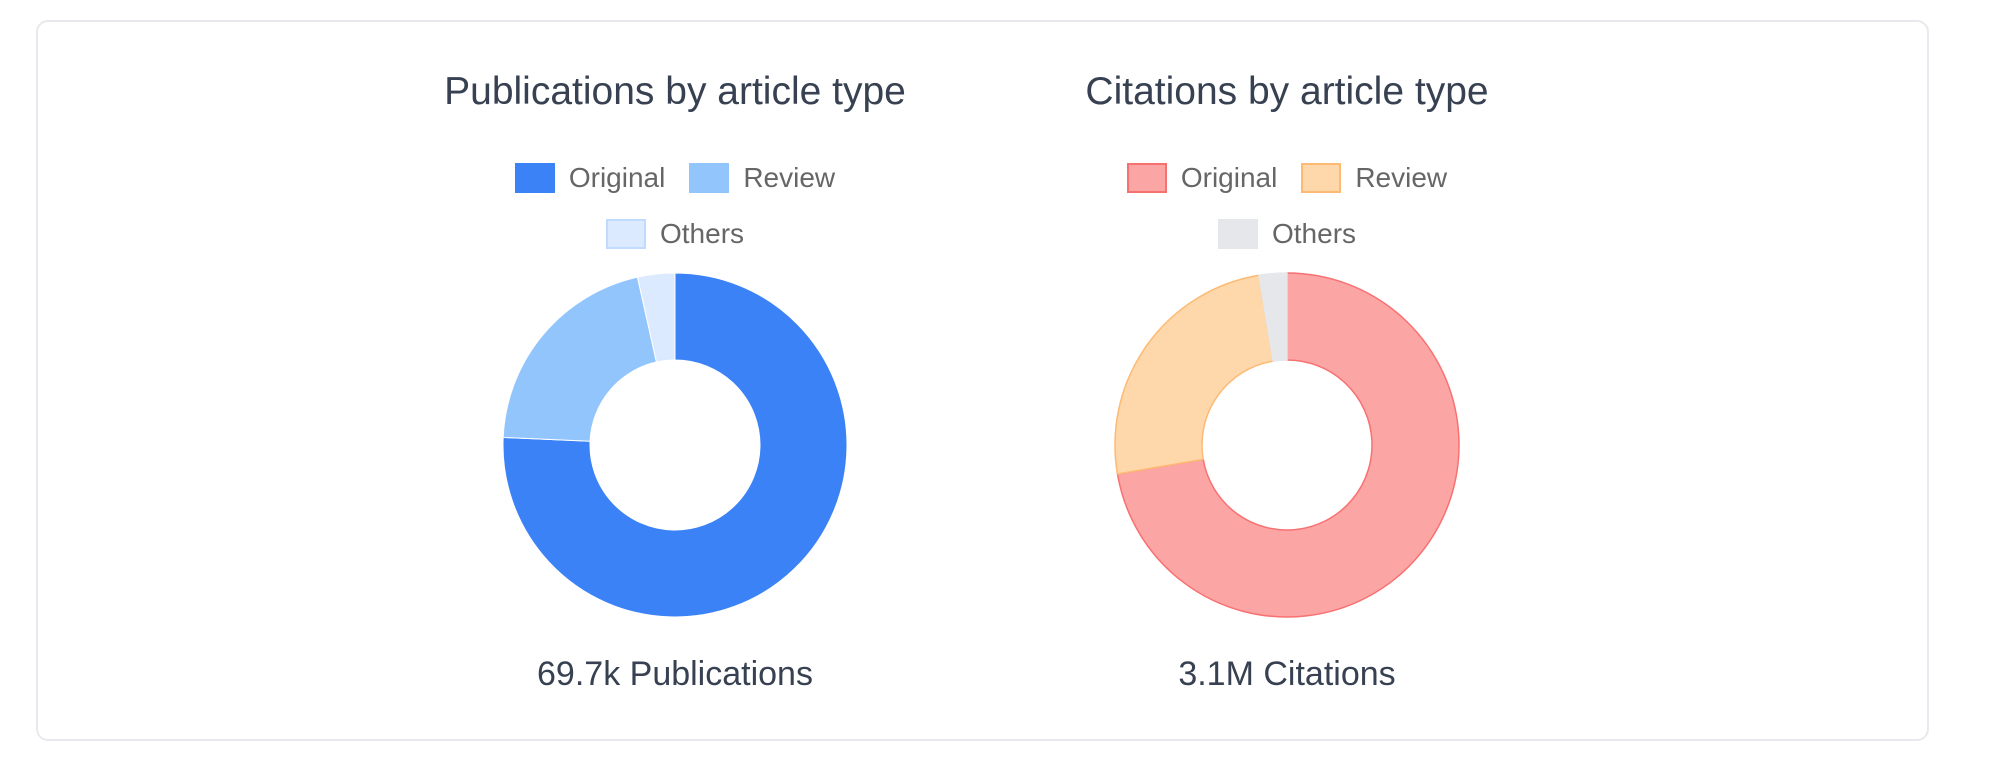 The image size is (2000, 766). What do you see at coordinates (675, 674) in the screenshot?
I see `publications-total: 69.7k Publications` at bounding box center [675, 674].